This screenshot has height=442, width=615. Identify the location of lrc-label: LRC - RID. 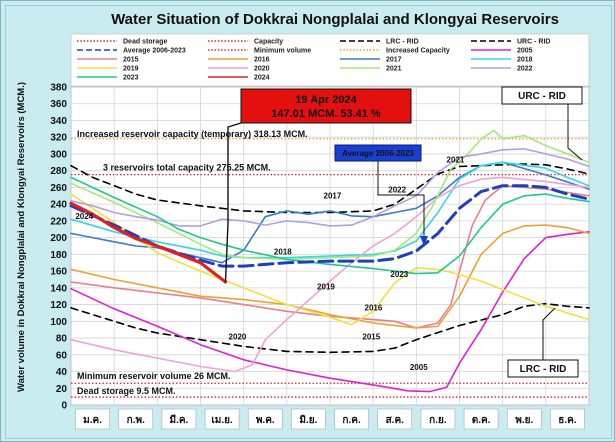
(543, 369).